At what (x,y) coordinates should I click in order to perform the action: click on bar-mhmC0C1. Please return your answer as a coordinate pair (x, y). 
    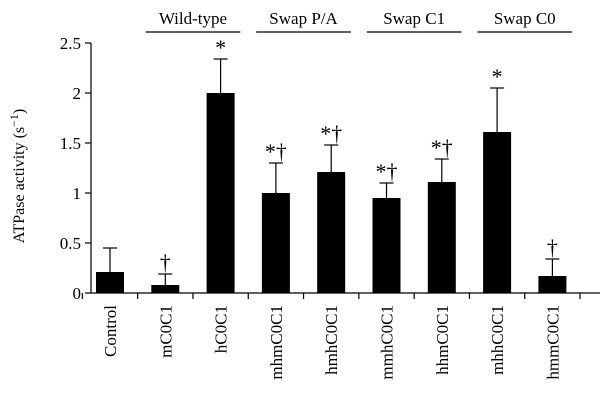
    Looking at the image, I should click on (275, 243).